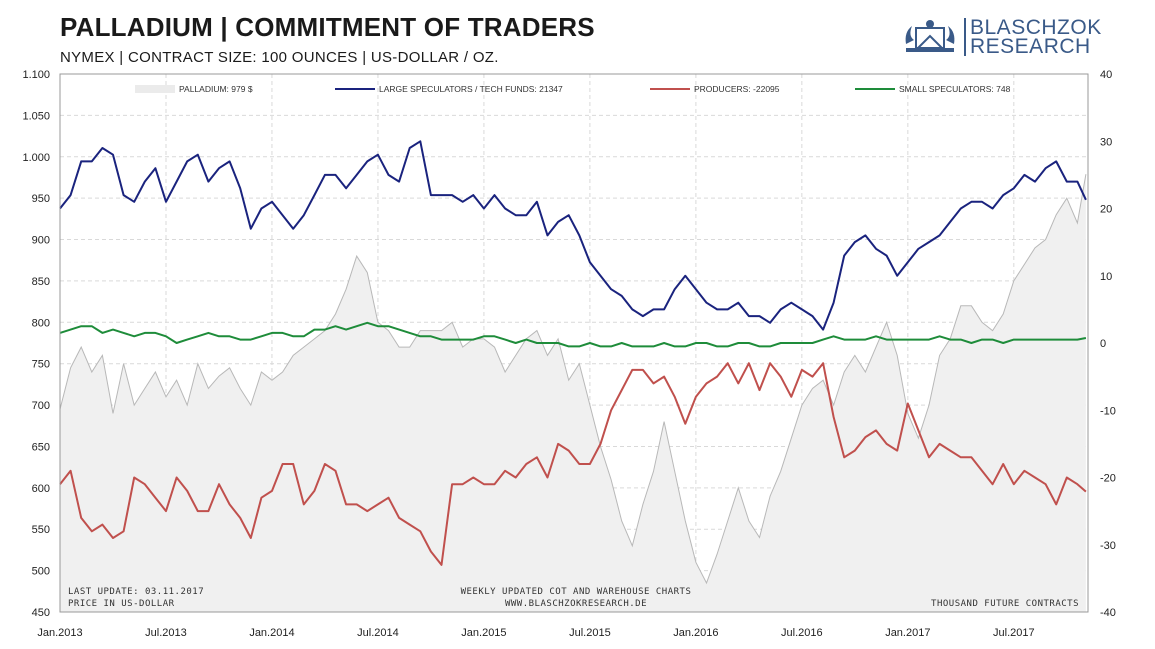  I want to click on y-right-tick-label: -40, so click(1108, 613).